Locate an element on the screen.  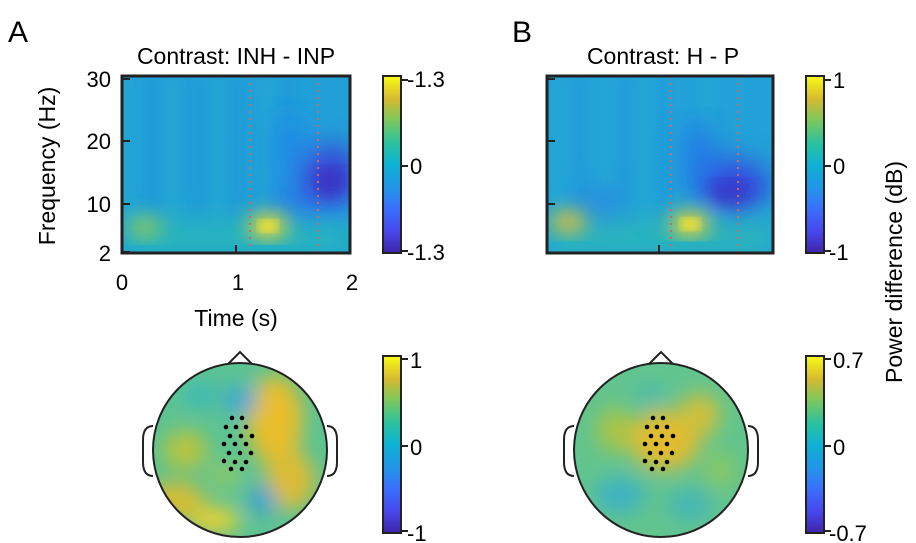
colorbar-topo-b: 0.7 0 -0.7 is located at coordinates (836, 445).